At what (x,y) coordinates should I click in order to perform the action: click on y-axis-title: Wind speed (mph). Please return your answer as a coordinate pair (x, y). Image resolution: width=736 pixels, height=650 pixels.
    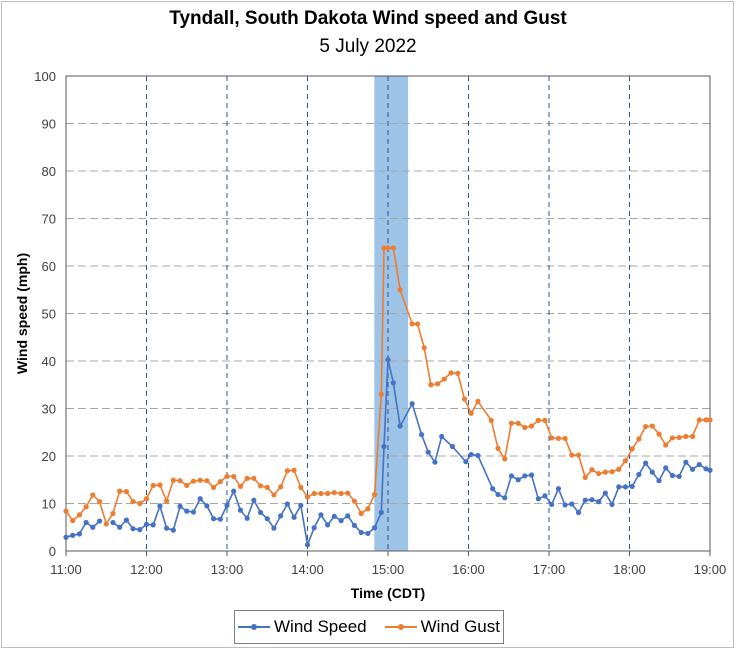
    Looking at the image, I should click on (22, 313).